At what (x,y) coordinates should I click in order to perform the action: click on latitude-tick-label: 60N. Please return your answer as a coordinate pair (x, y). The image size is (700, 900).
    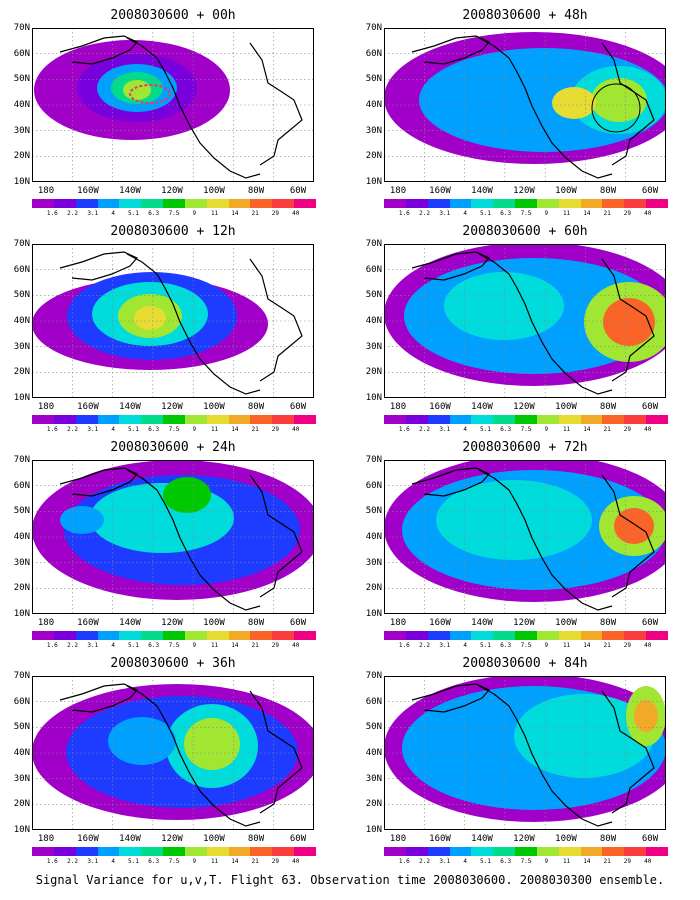
    Looking at the image, I should click on (373, 485).